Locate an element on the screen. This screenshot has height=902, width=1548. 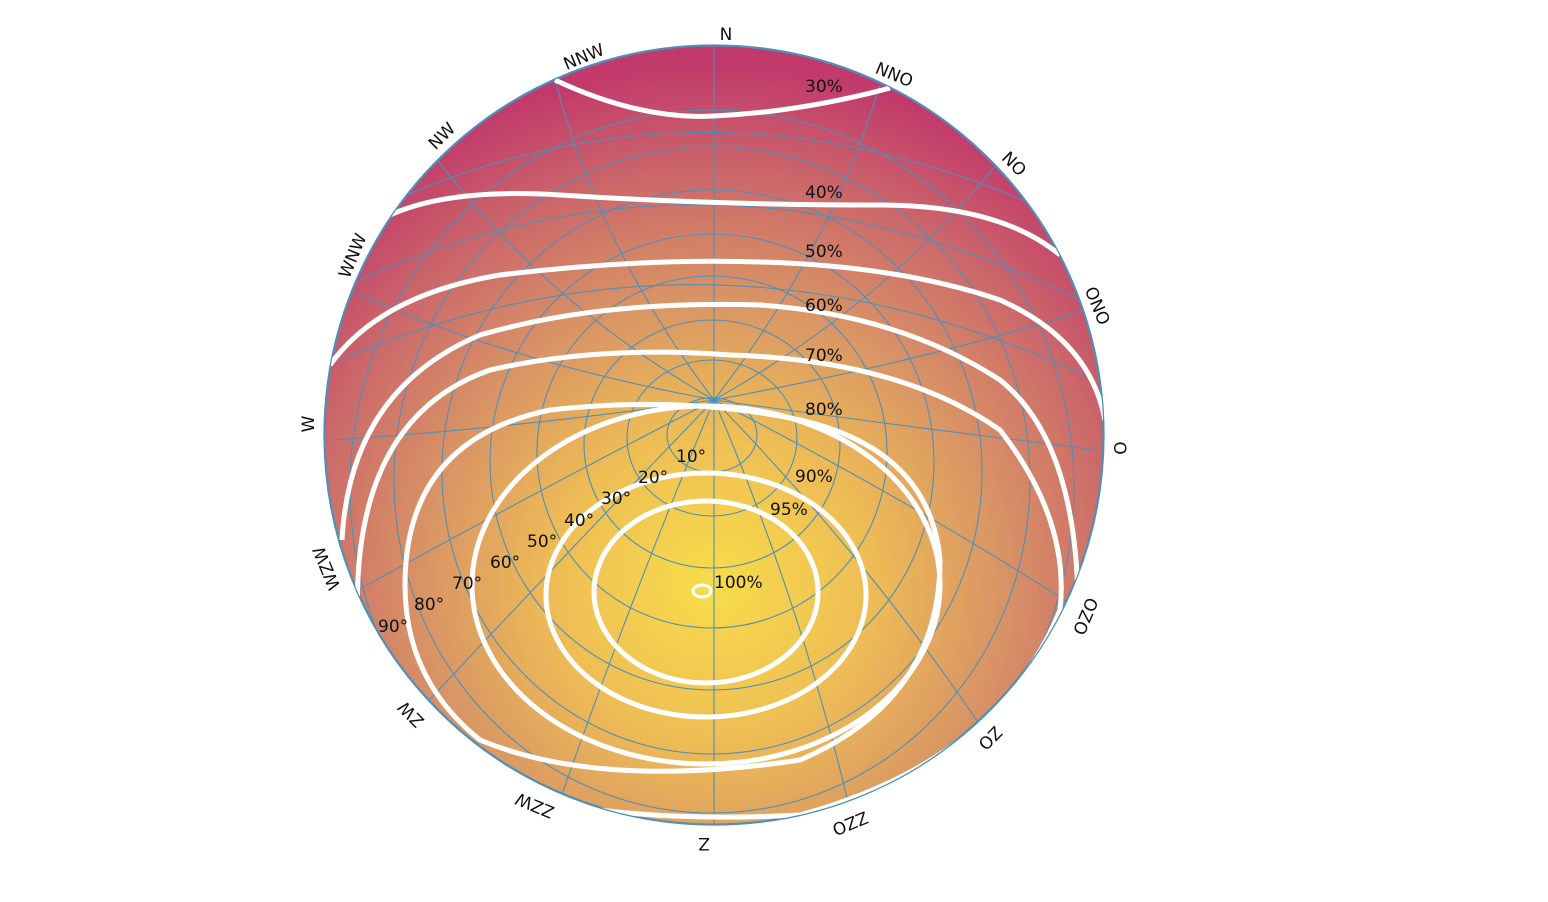
elevation-label: 80° is located at coordinates (429, 605).